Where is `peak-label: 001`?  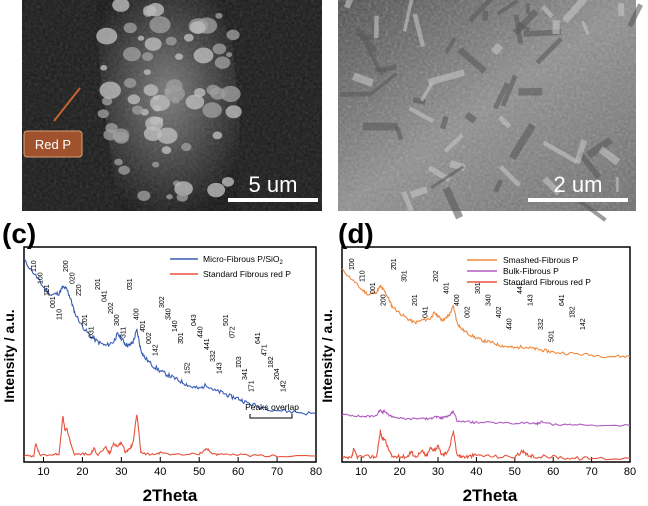
peak-label: 001 is located at coordinates (373, 288).